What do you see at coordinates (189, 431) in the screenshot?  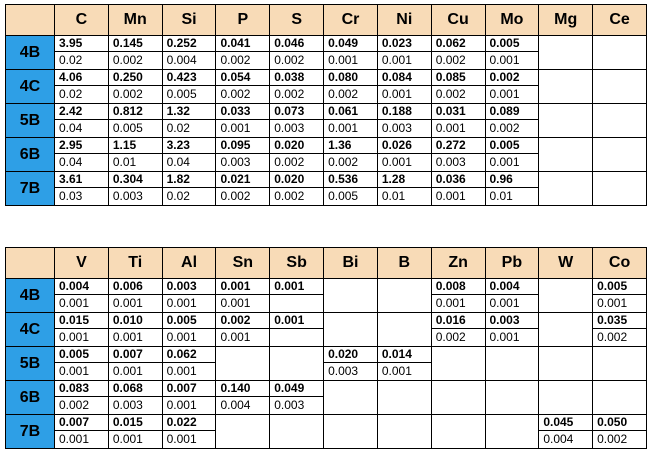 I see `table-cell: 0.022 0.001` at bounding box center [189, 431].